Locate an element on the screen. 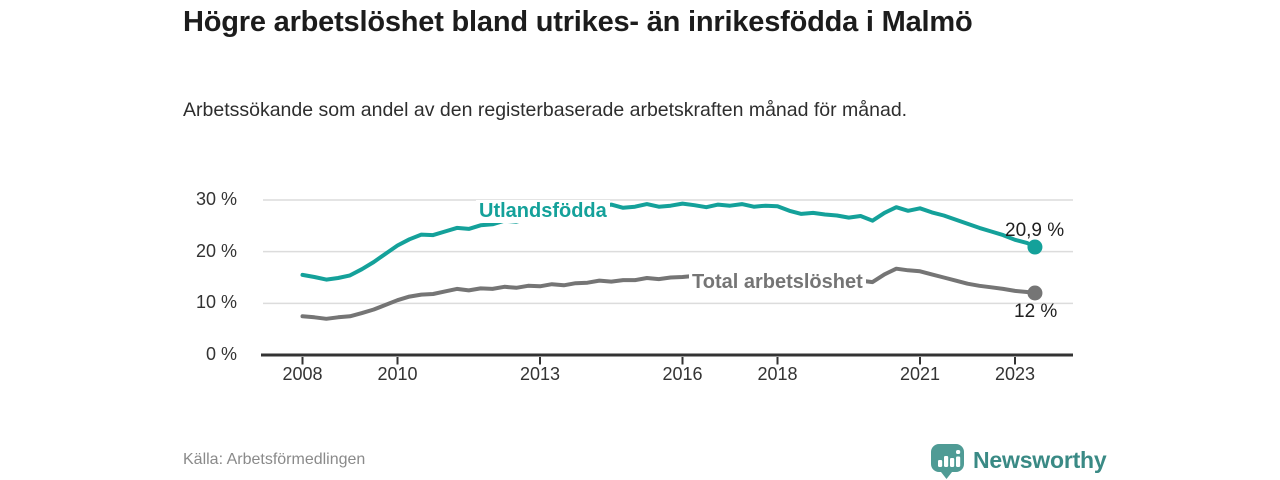  y-axis-label: 30 % is located at coordinates (216, 199).